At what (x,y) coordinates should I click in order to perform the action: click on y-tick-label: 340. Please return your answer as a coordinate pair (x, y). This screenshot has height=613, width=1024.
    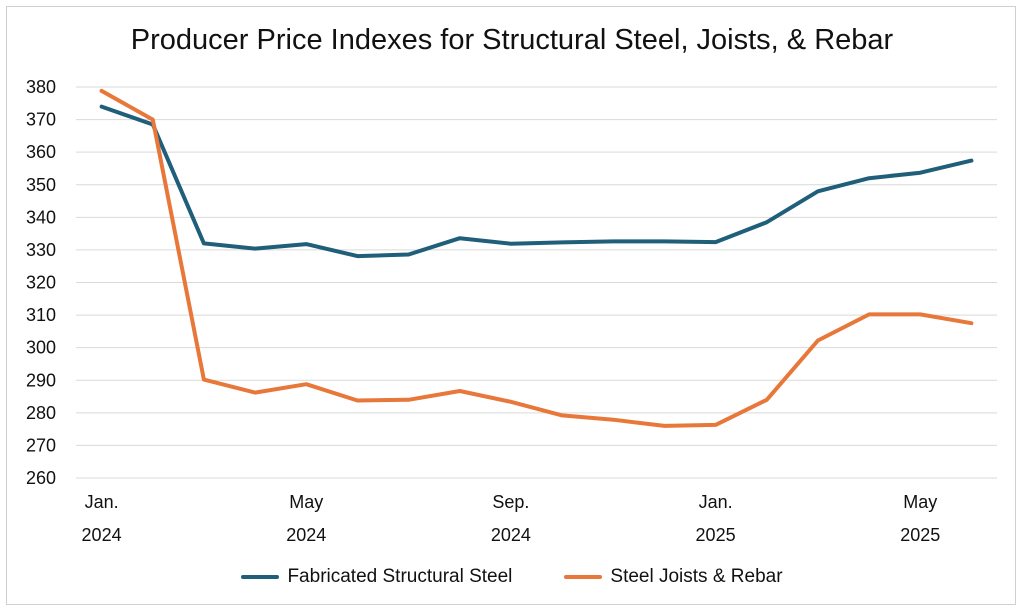
    Looking at the image, I should click on (41, 217).